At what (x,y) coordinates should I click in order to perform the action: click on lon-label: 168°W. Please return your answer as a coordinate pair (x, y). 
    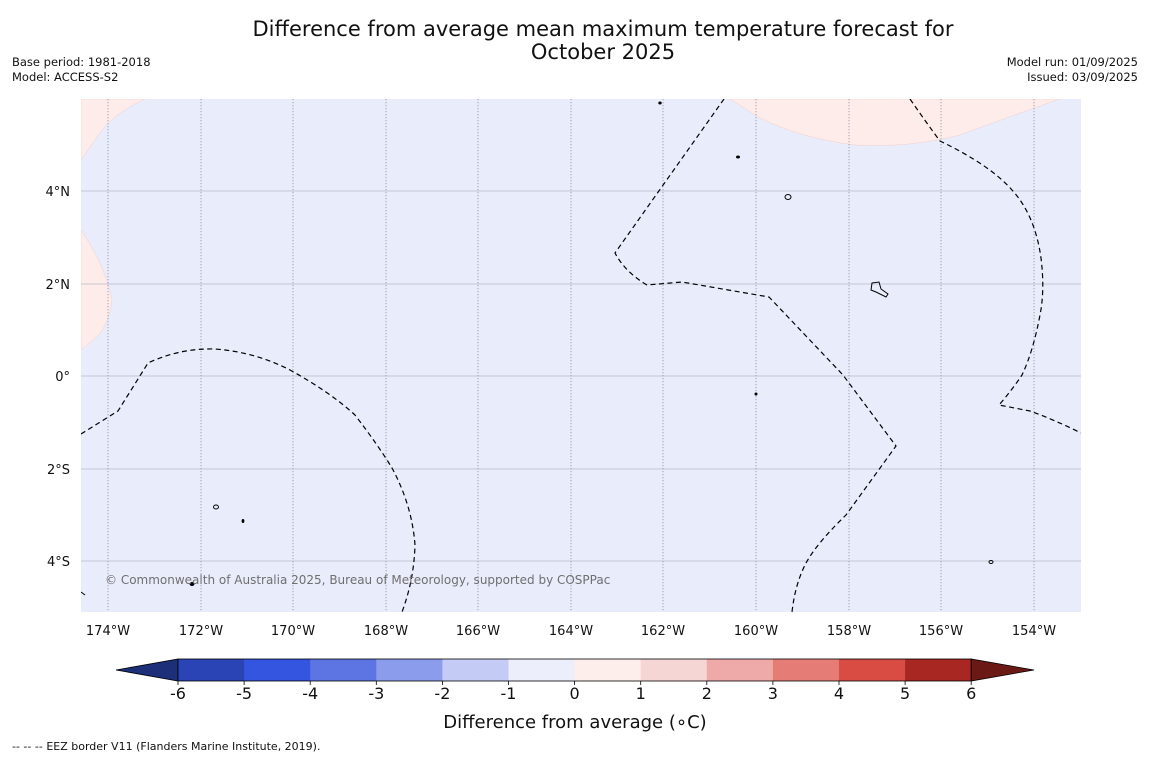
    Looking at the image, I should click on (386, 631).